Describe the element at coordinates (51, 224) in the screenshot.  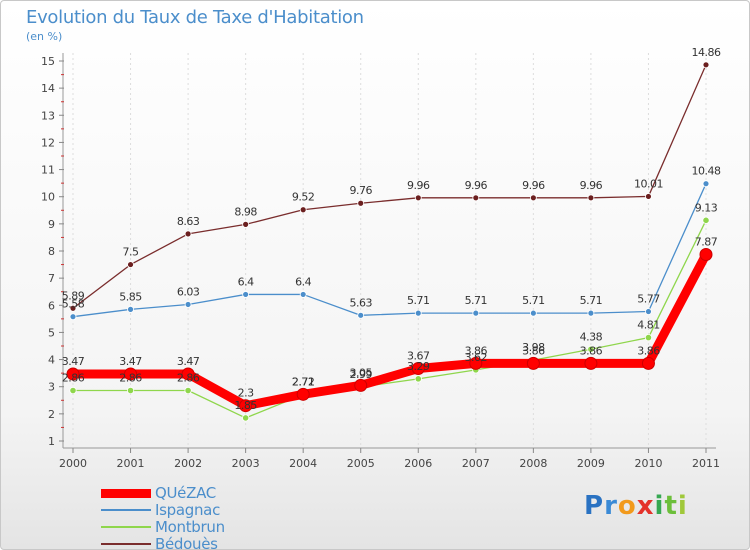
I see `y-tick-label: 9` at that location.